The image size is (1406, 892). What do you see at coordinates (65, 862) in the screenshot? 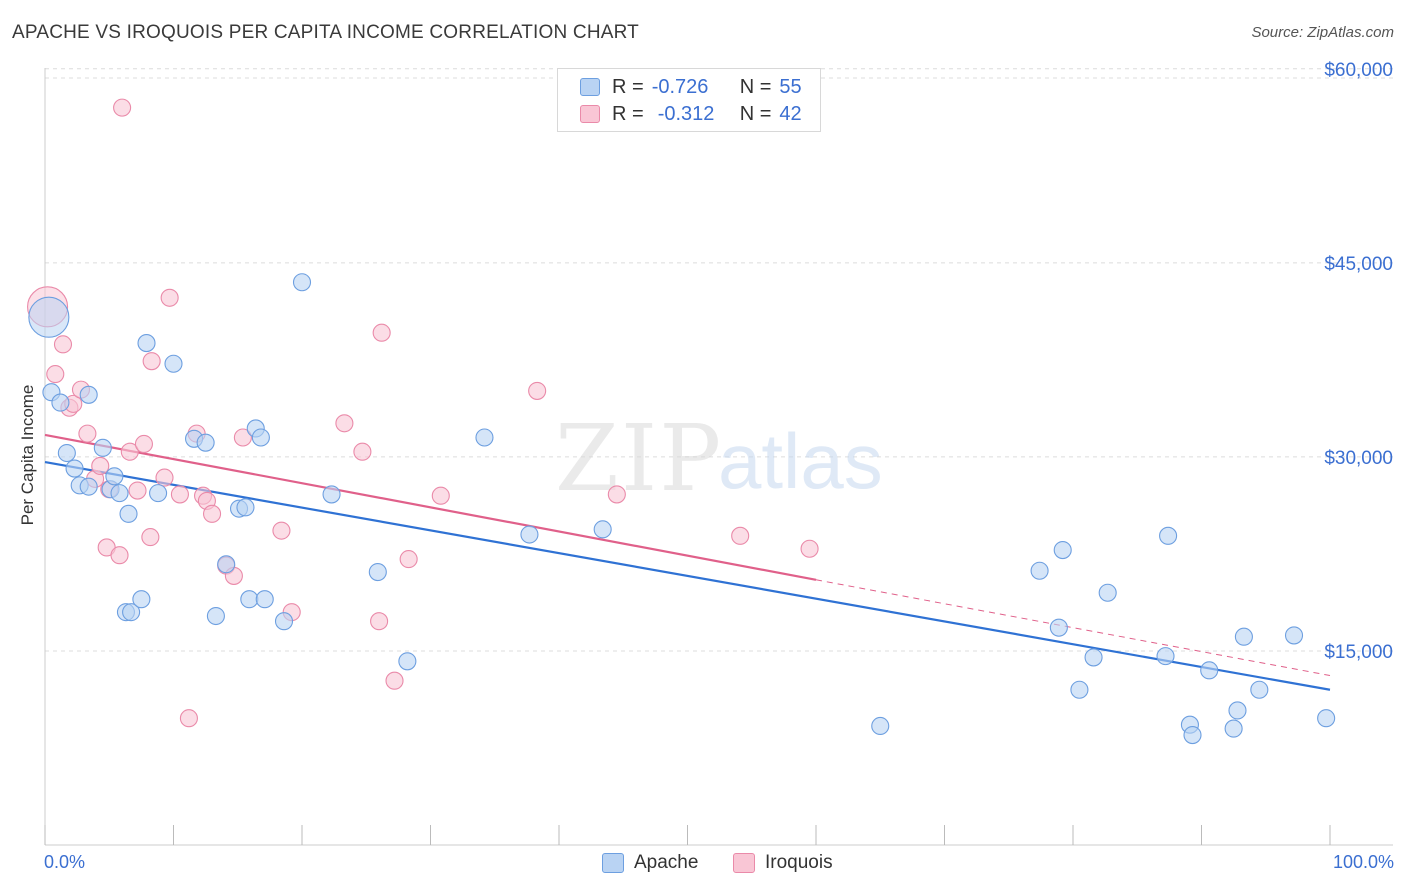
I see `x-tick-min: 0.0%` at bounding box center [65, 862].